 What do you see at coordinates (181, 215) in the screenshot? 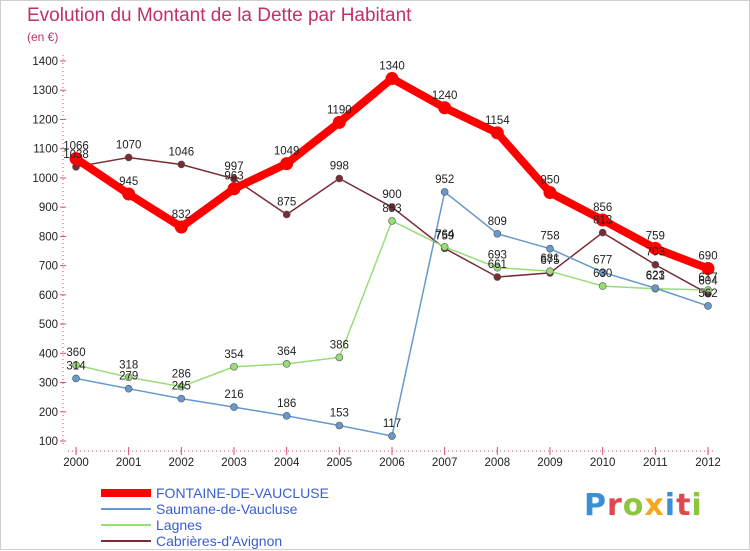
I see `data-label: 832` at bounding box center [181, 215].